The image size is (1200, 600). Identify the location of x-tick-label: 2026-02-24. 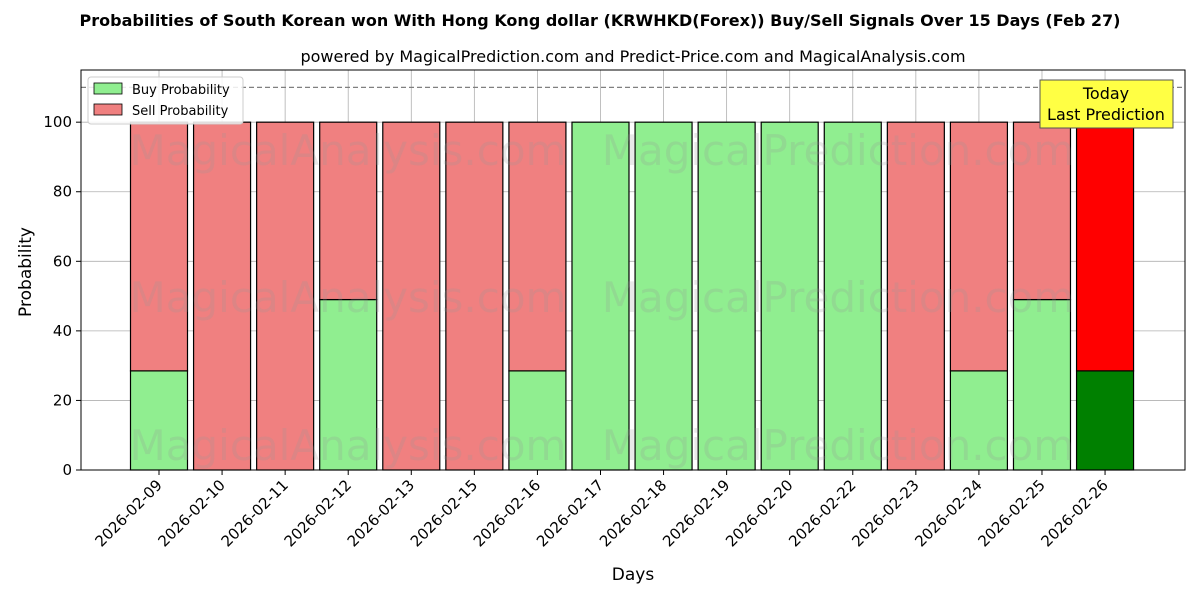
(948, 513).